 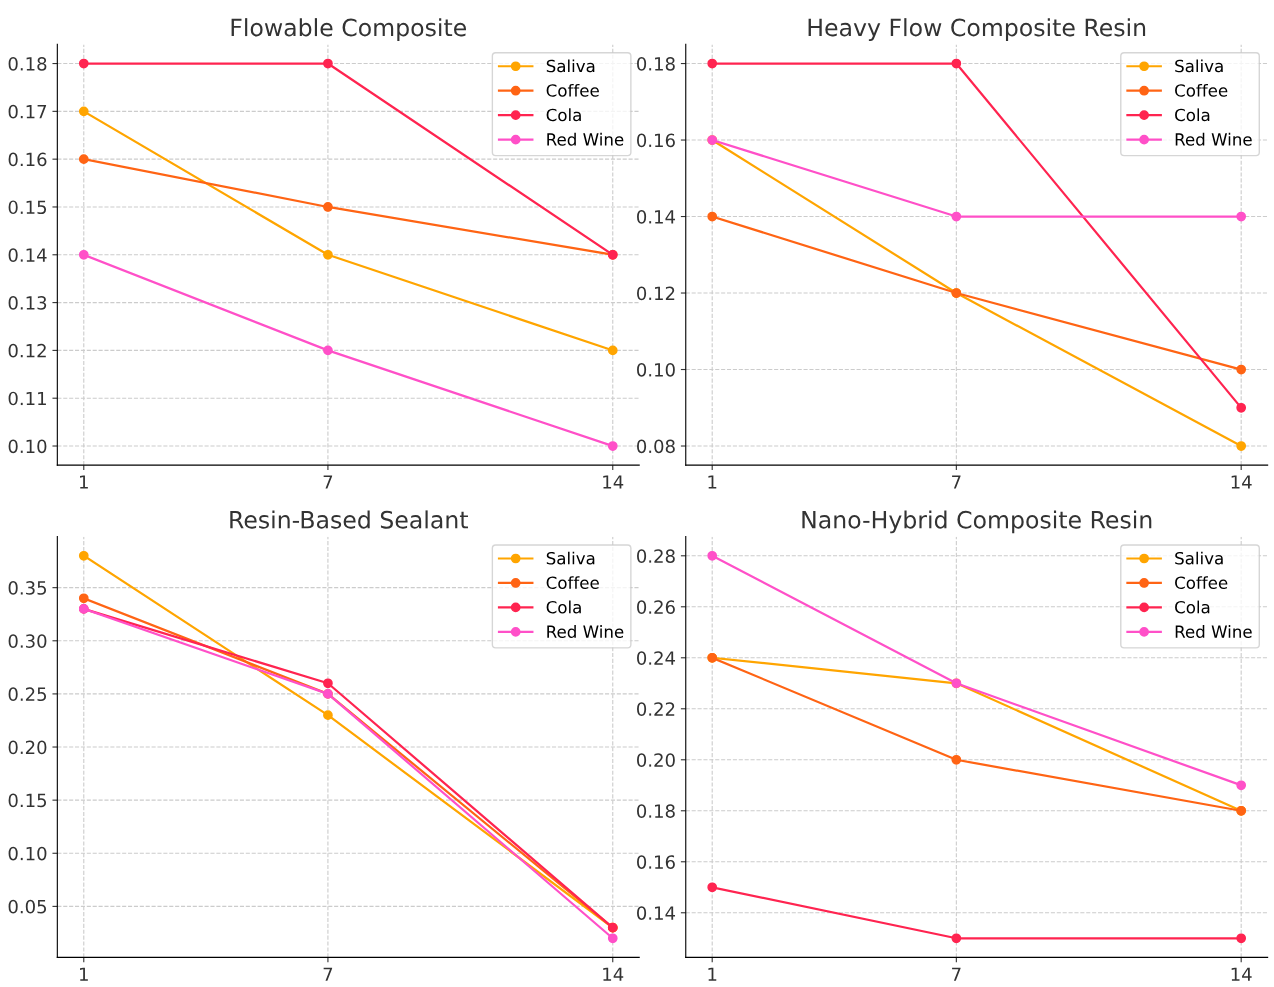 I want to click on y-tick-label: 0.30, so click(x=27, y=641).